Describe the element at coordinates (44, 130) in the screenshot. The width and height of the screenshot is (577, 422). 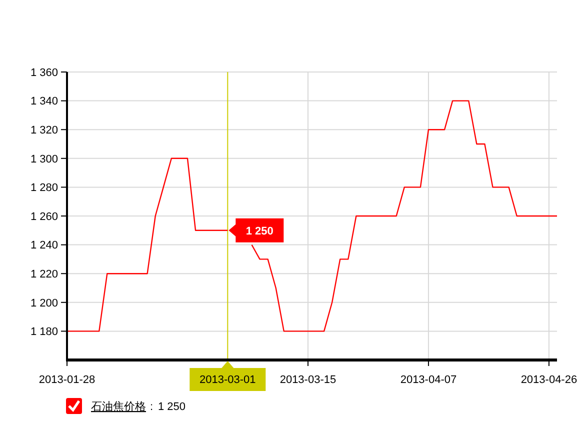
I see `y-tick-label: 1 320` at that location.